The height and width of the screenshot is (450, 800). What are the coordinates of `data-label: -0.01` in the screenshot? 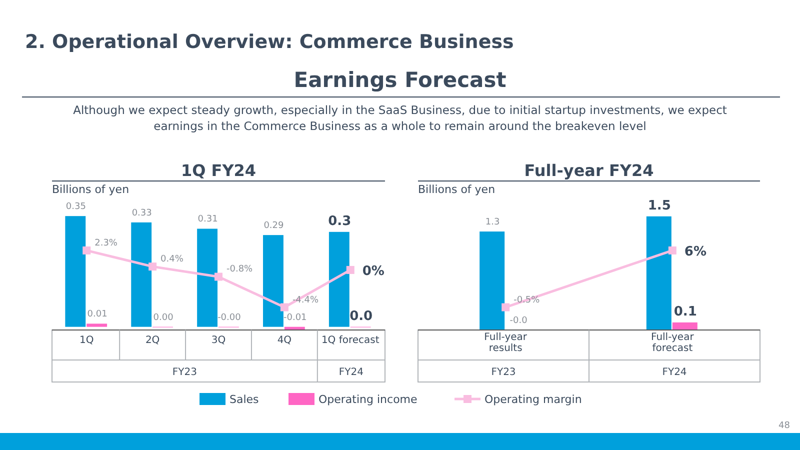 It's located at (295, 317).